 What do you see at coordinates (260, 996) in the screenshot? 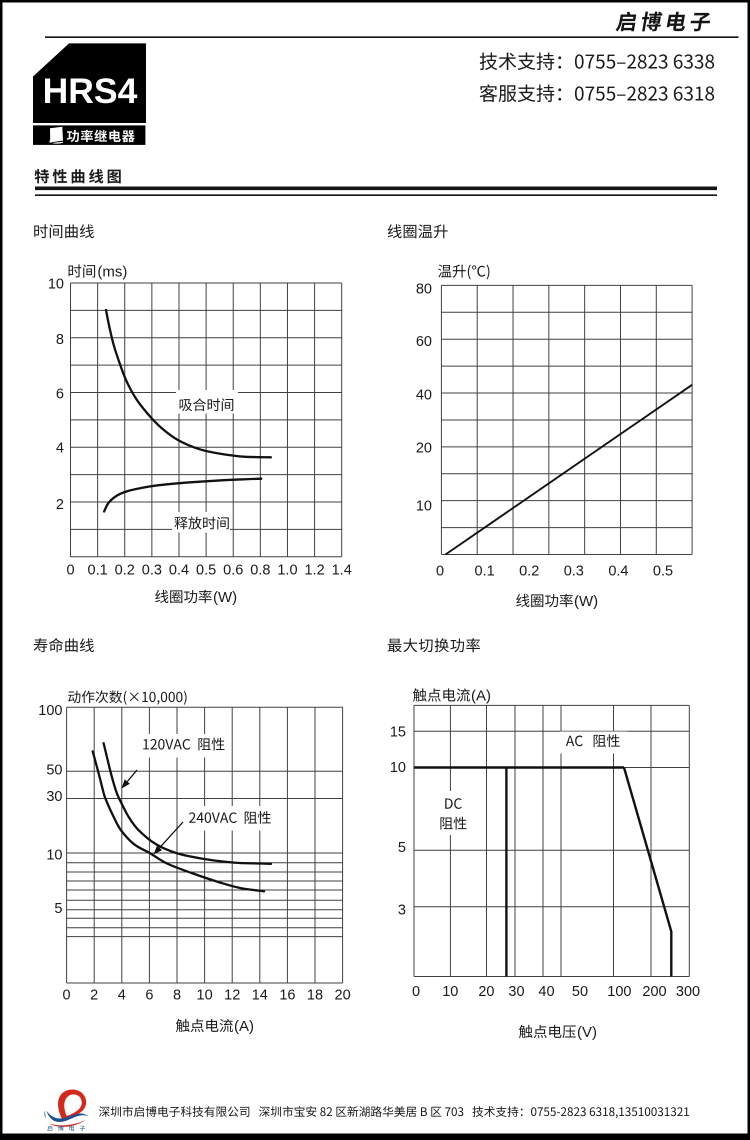
I see `svg-text: 14` at bounding box center [260, 996].